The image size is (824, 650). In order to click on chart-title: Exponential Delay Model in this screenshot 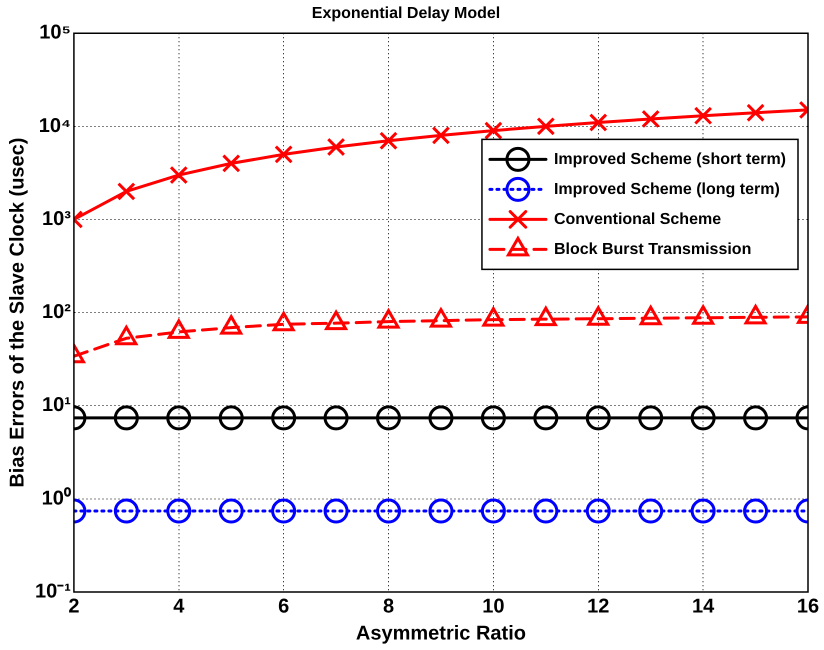, I will do `click(406, 13)`.